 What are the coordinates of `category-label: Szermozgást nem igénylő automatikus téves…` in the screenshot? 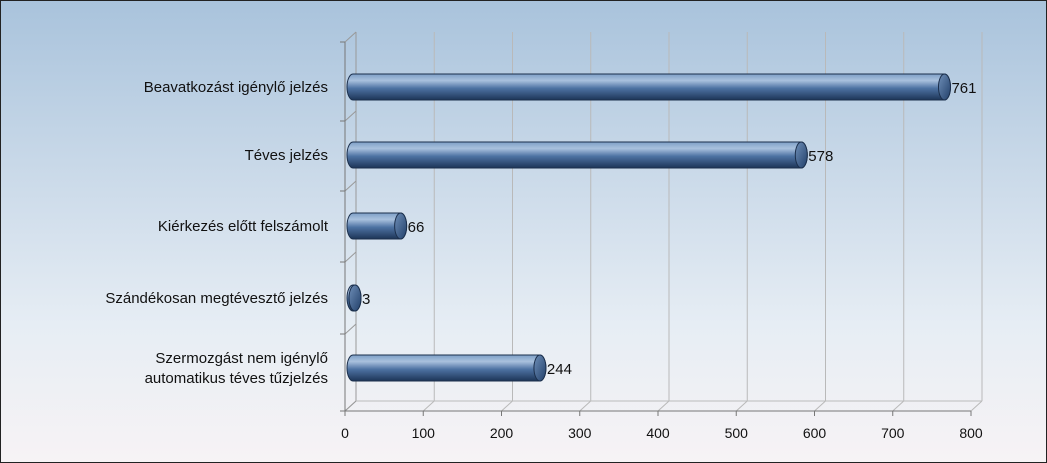 It's located at (236, 368).